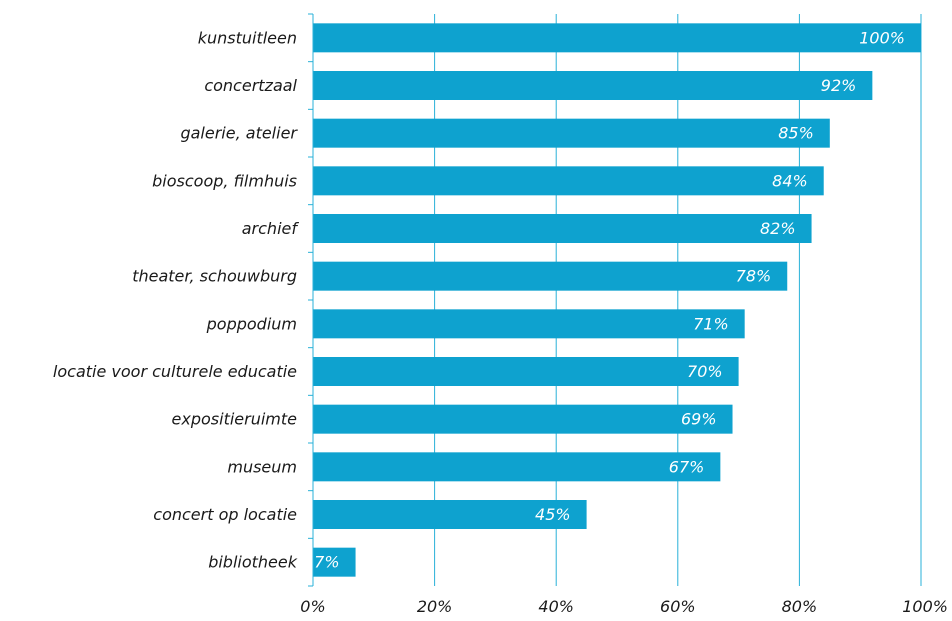  I want to click on y-axis, so click(311, 300).